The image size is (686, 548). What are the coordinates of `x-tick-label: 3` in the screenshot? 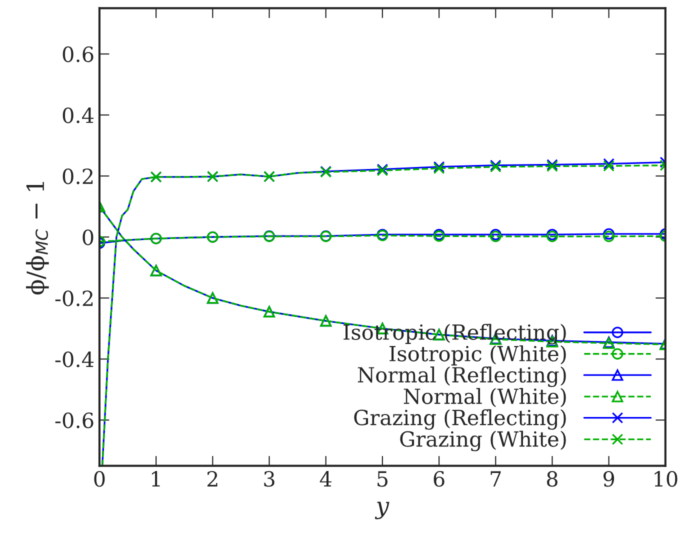 It's located at (269, 479).